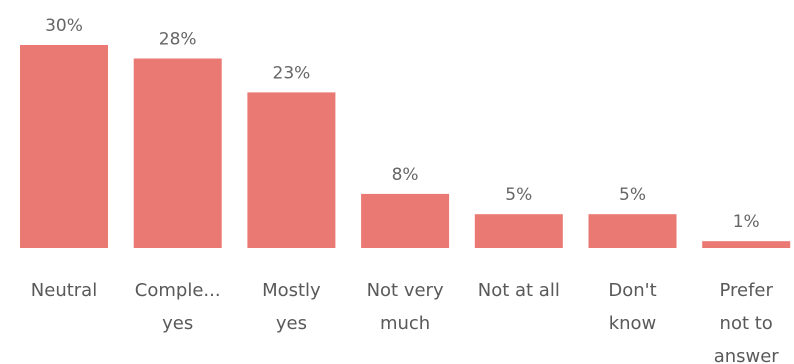 This screenshot has width=794, height=364. Describe the element at coordinates (746, 323) in the screenshot. I see `category-label-6-line-1: not to` at that location.